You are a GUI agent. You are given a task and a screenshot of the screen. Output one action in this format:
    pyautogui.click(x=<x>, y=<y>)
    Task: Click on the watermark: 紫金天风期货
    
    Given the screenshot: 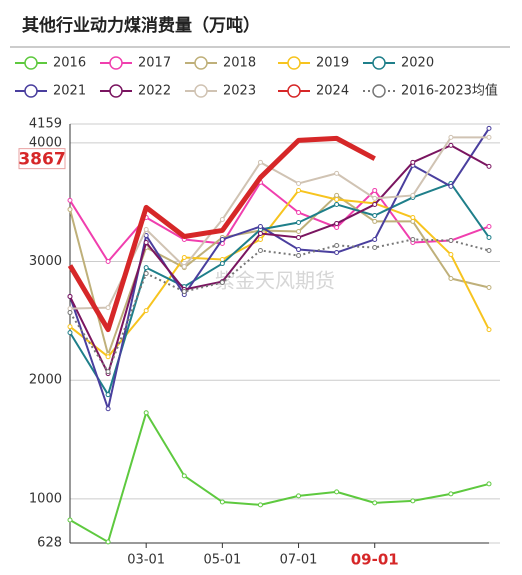 What is the action you would take?
    pyautogui.click(x=275, y=281)
    